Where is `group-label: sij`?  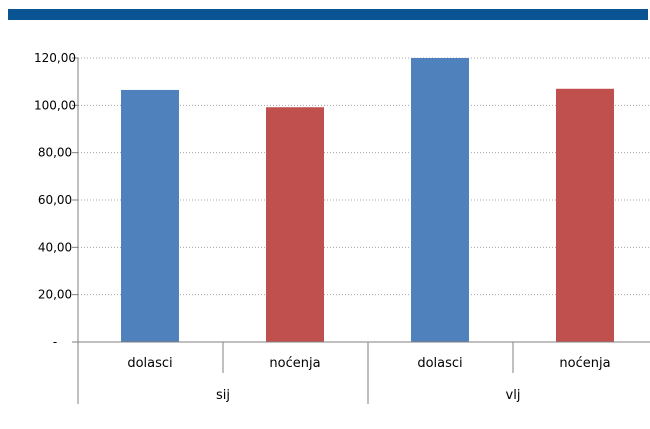 group-label: sij is located at coordinates (223, 395).